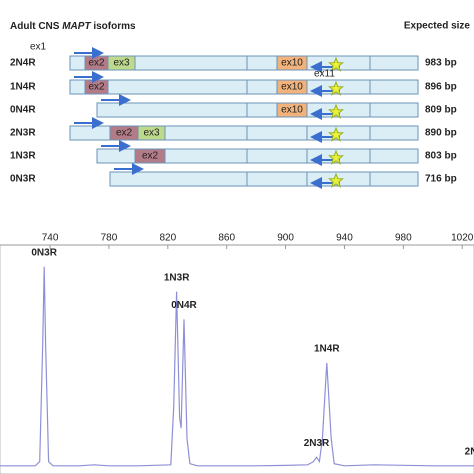  What do you see at coordinates (344, 238) in the screenshot?
I see `x-tick-label: 940` at bounding box center [344, 238].